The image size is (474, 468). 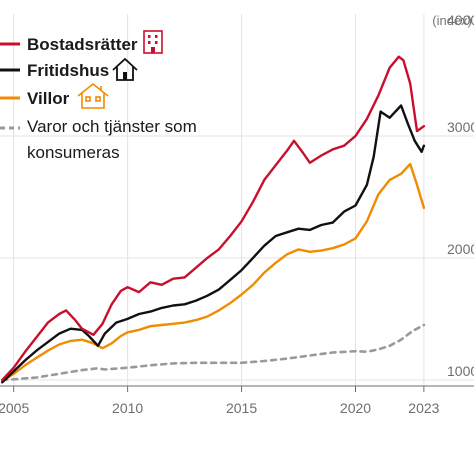 What do you see at coordinates (125, 69) in the screenshot?
I see `cottage-icon` at bounding box center [125, 69].